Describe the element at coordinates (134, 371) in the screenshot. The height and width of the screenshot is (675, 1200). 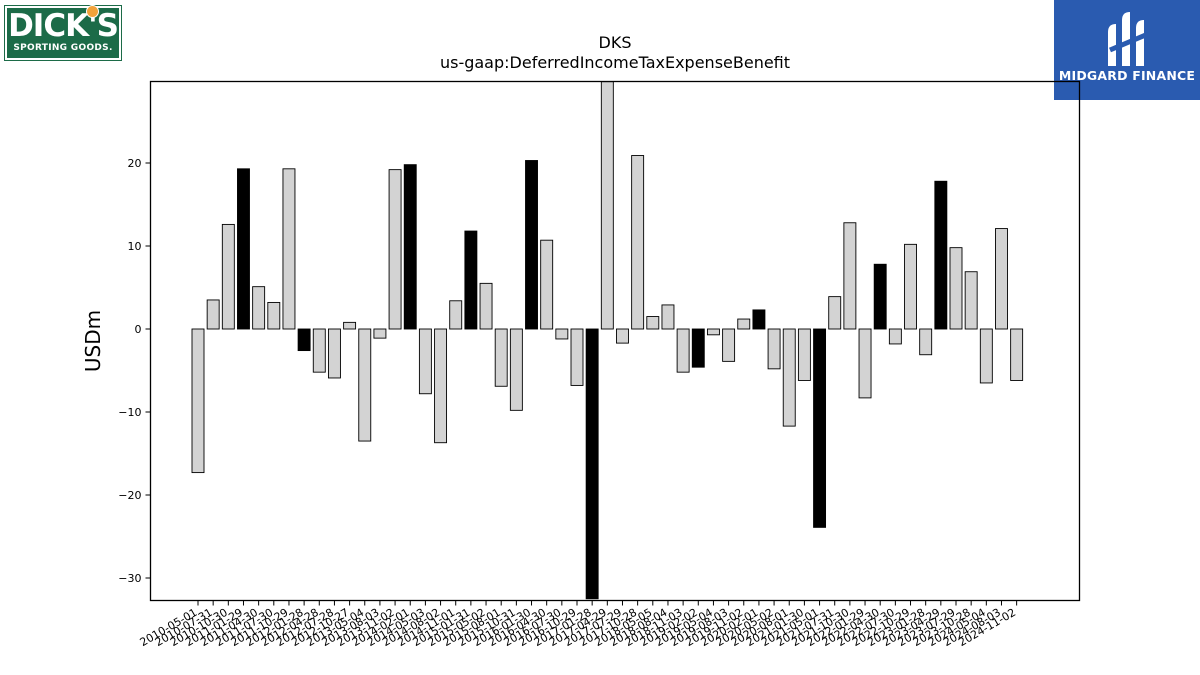
I see `y-axis: −30 −20 −10 0 10 20` at that location.